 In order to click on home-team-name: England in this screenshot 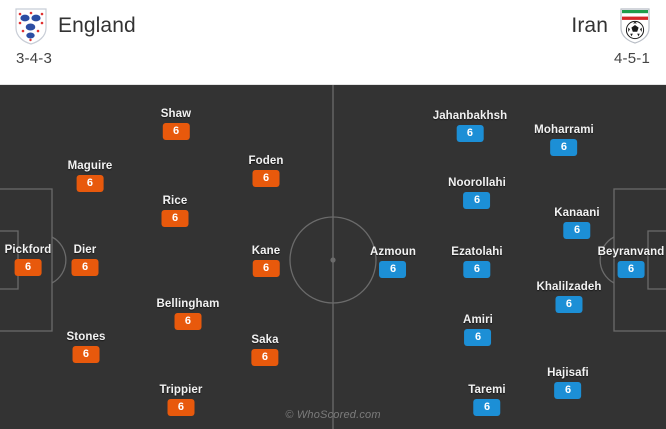, I will do `click(97, 25)`.